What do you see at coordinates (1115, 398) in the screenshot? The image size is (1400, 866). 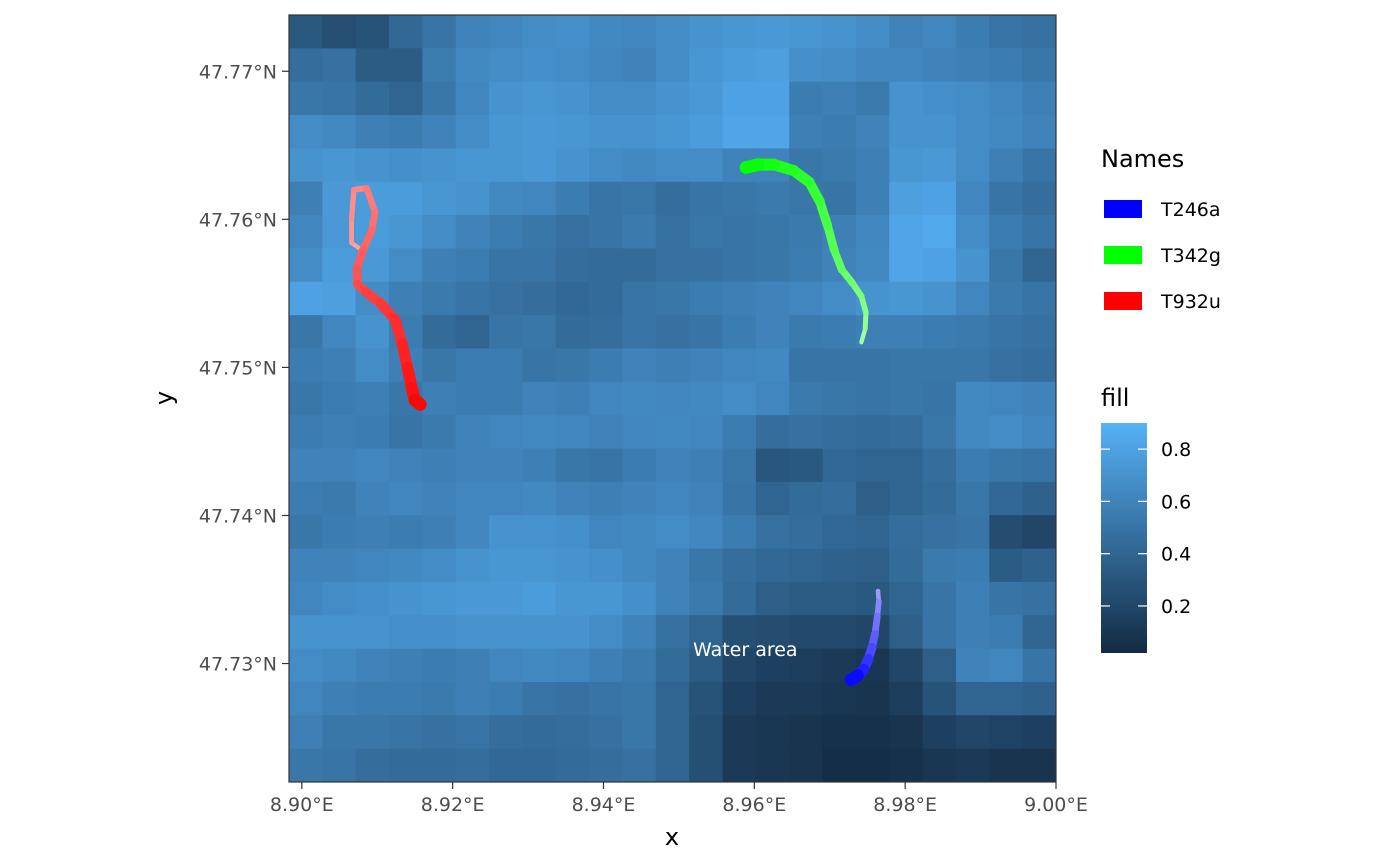 I see `legend-fill-title: fill` at bounding box center [1115, 398].